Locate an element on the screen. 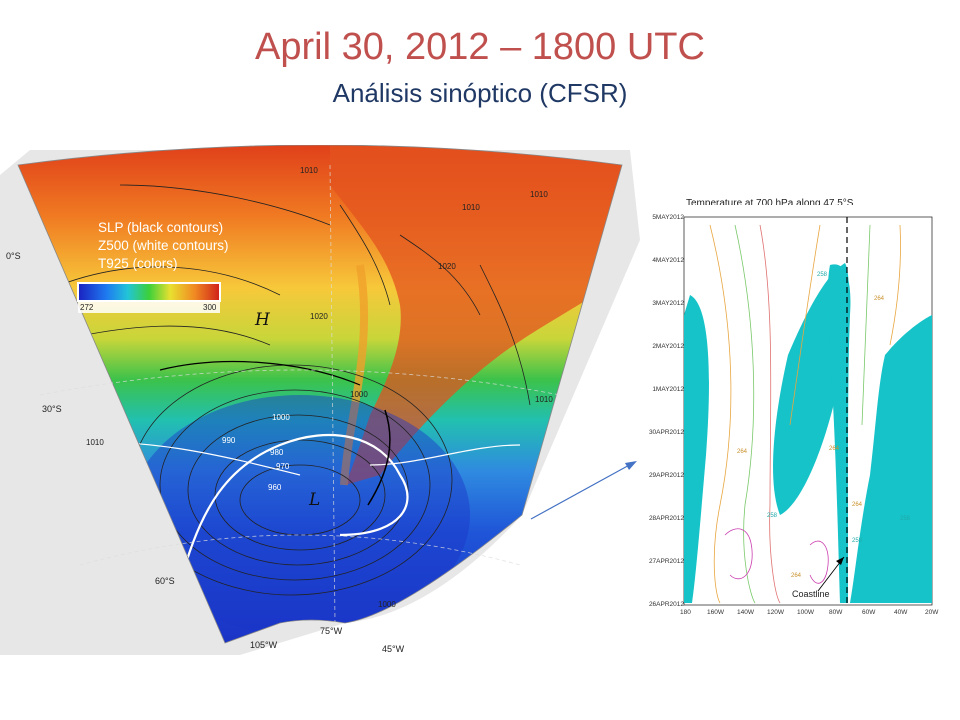 This screenshot has height=720, width=960. low-pressure-marker: L is located at coordinates (315, 500).